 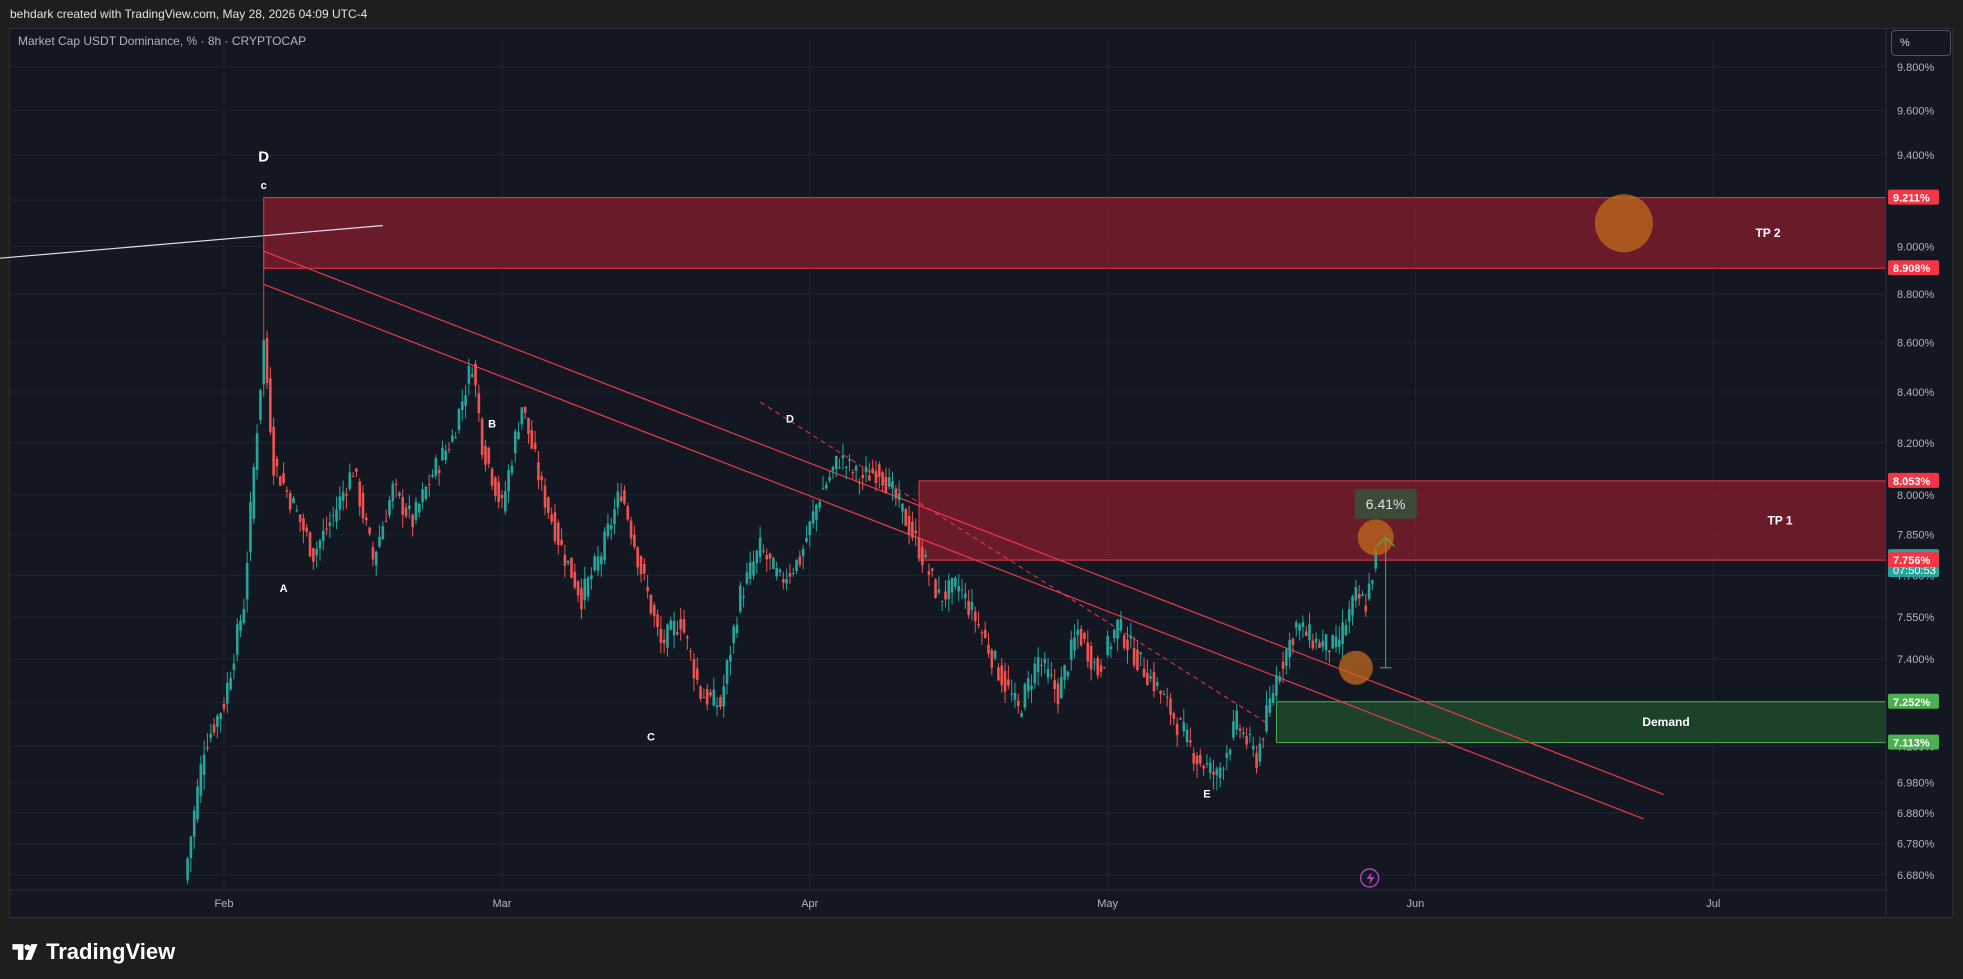 I want to click on wave-label: E, so click(x=1206, y=795).